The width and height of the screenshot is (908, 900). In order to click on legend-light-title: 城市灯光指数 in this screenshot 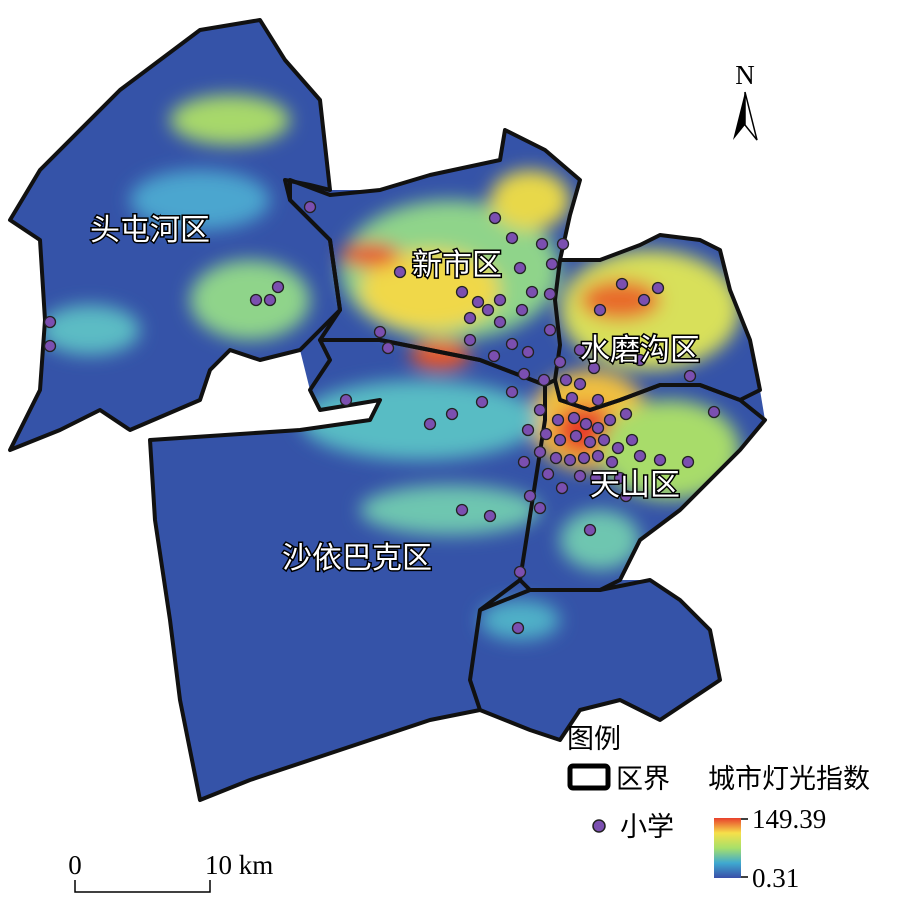, I will do `click(789, 779)`.